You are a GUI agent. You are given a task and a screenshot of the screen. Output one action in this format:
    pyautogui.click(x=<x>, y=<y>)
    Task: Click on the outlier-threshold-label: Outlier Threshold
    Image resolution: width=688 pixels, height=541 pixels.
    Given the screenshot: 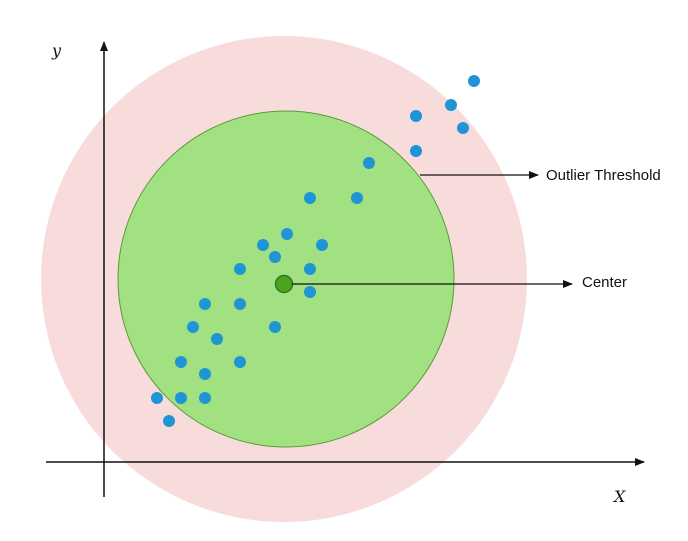 What is the action you would take?
    pyautogui.click(x=603, y=175)
    